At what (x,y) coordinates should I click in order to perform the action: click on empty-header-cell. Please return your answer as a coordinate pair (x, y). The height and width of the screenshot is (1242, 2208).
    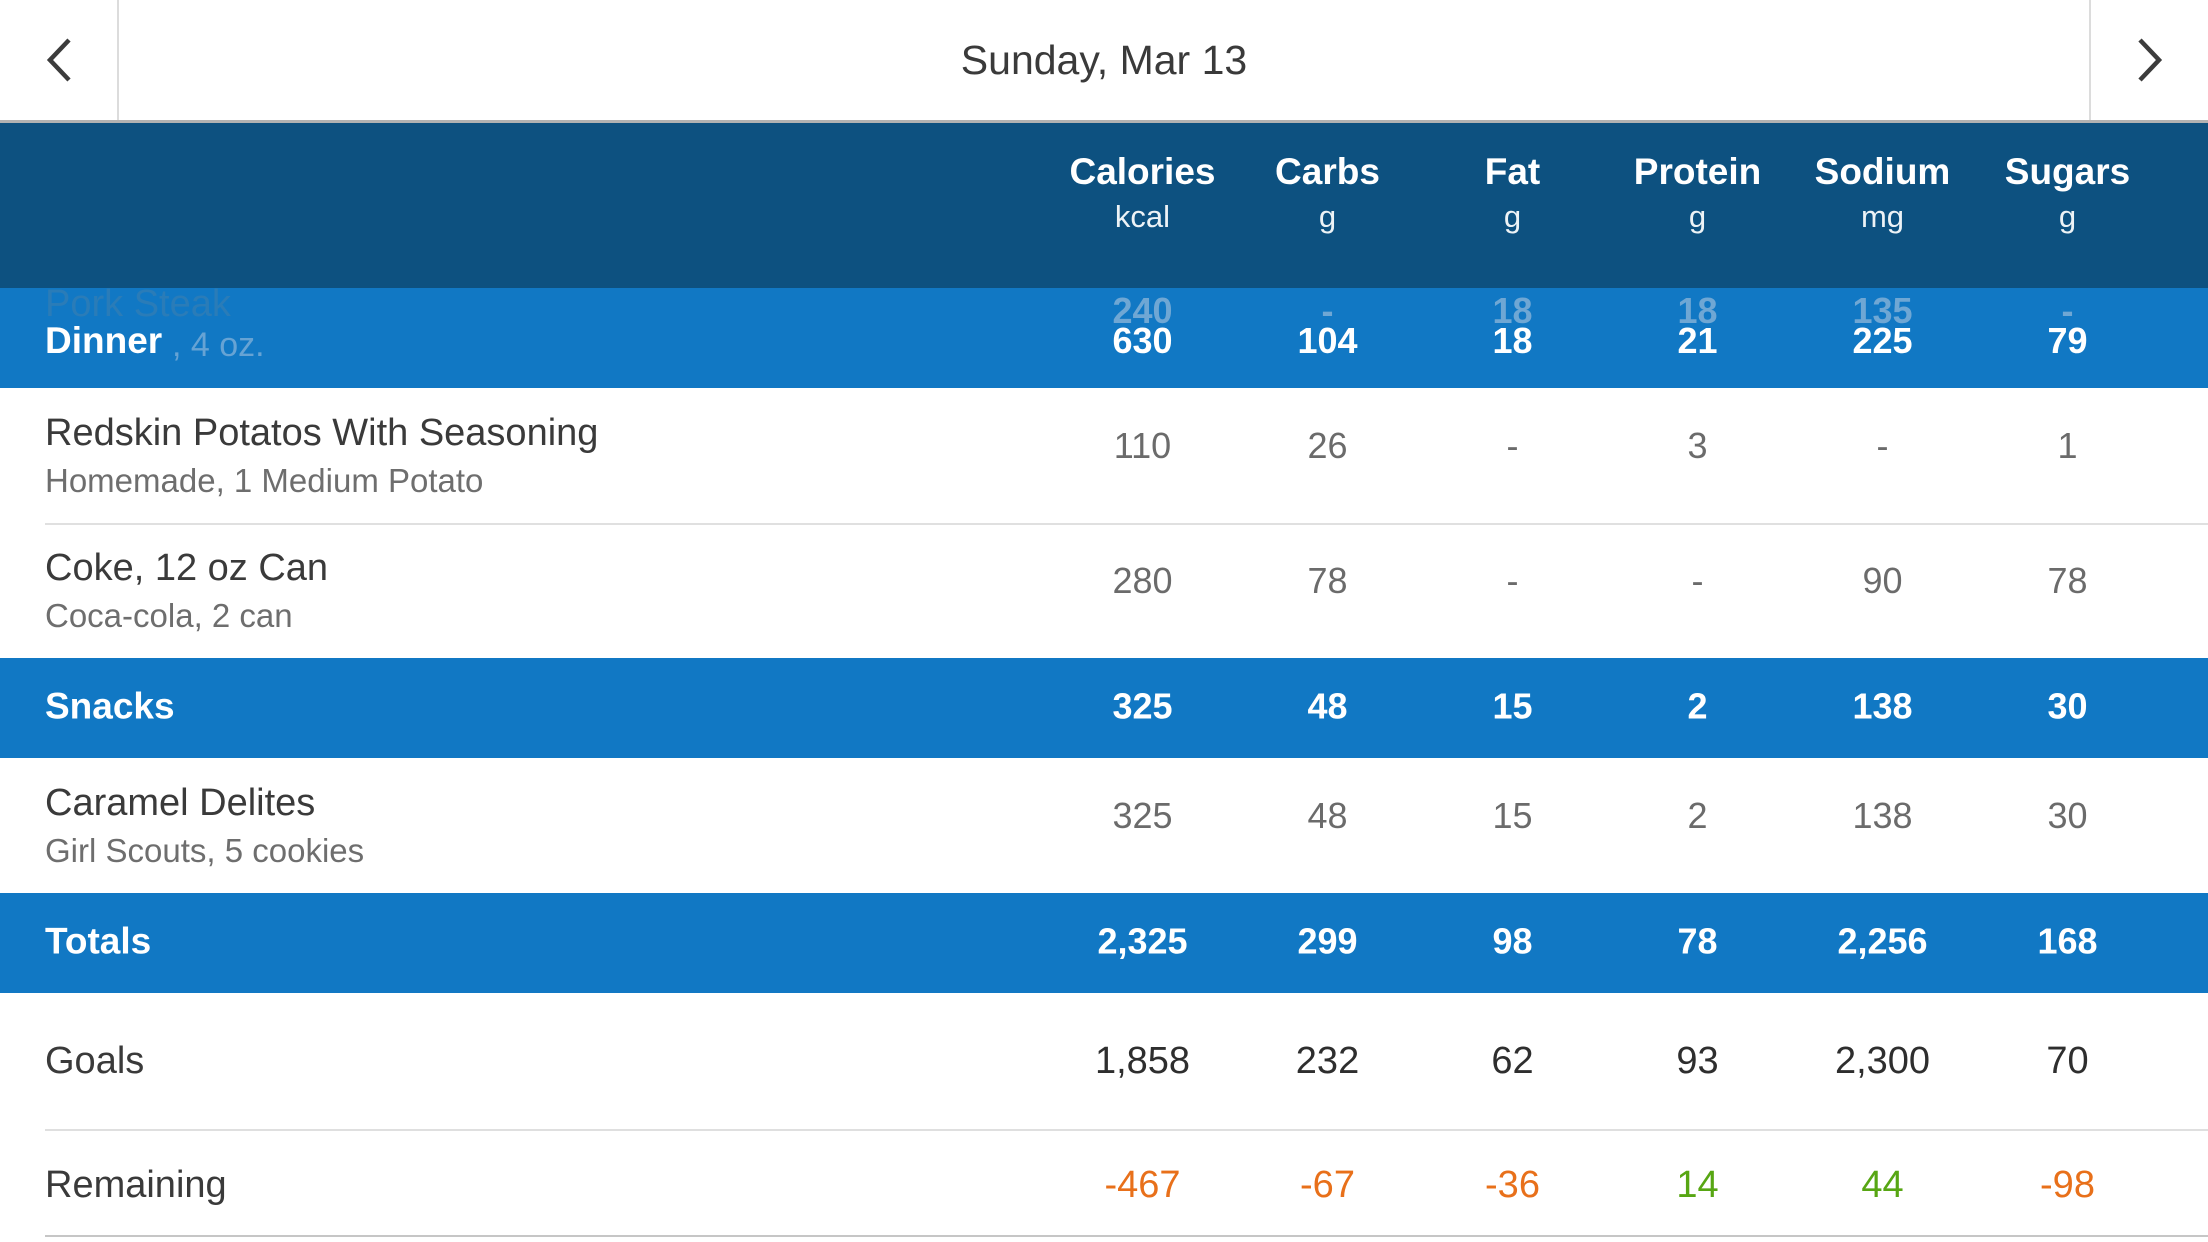
    Looking at the image, I should click on (525, 218).